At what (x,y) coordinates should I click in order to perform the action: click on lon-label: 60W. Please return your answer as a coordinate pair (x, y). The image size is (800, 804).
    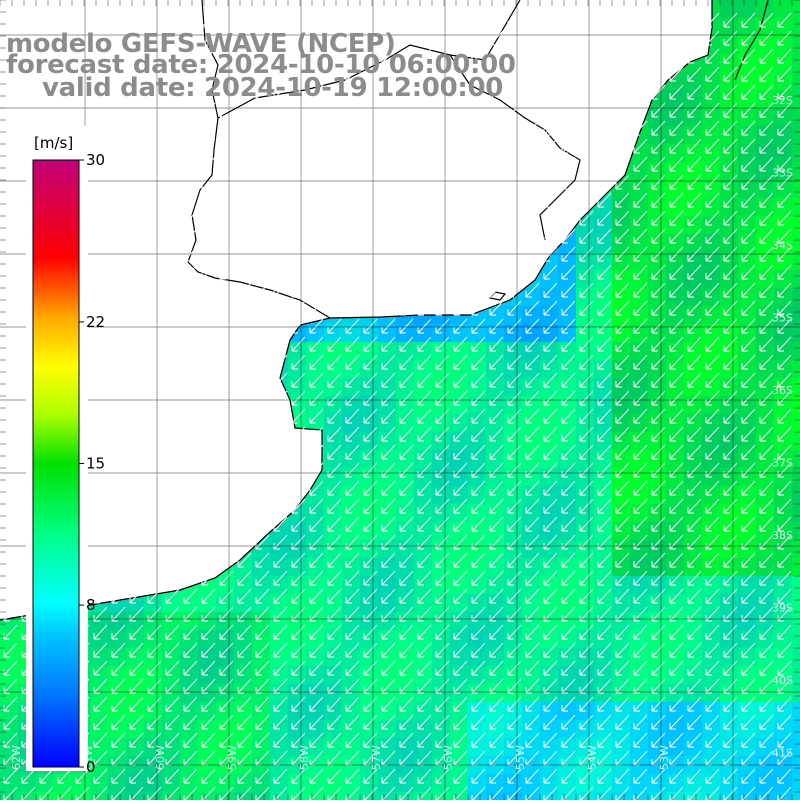
    Looking at the image, I should click on (160, 757).